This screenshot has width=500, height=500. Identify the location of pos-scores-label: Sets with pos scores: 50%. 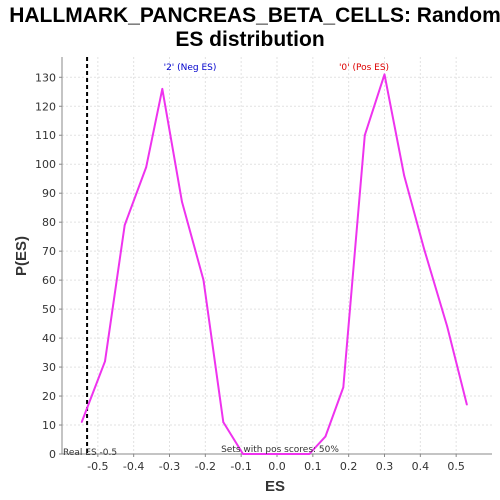
(280, 450).